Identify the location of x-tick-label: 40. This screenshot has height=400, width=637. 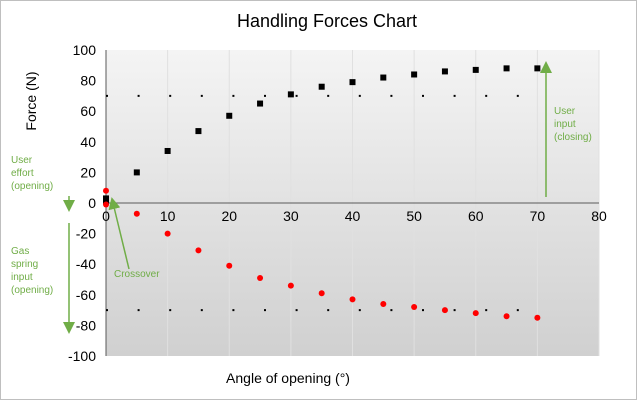
(353, 216).